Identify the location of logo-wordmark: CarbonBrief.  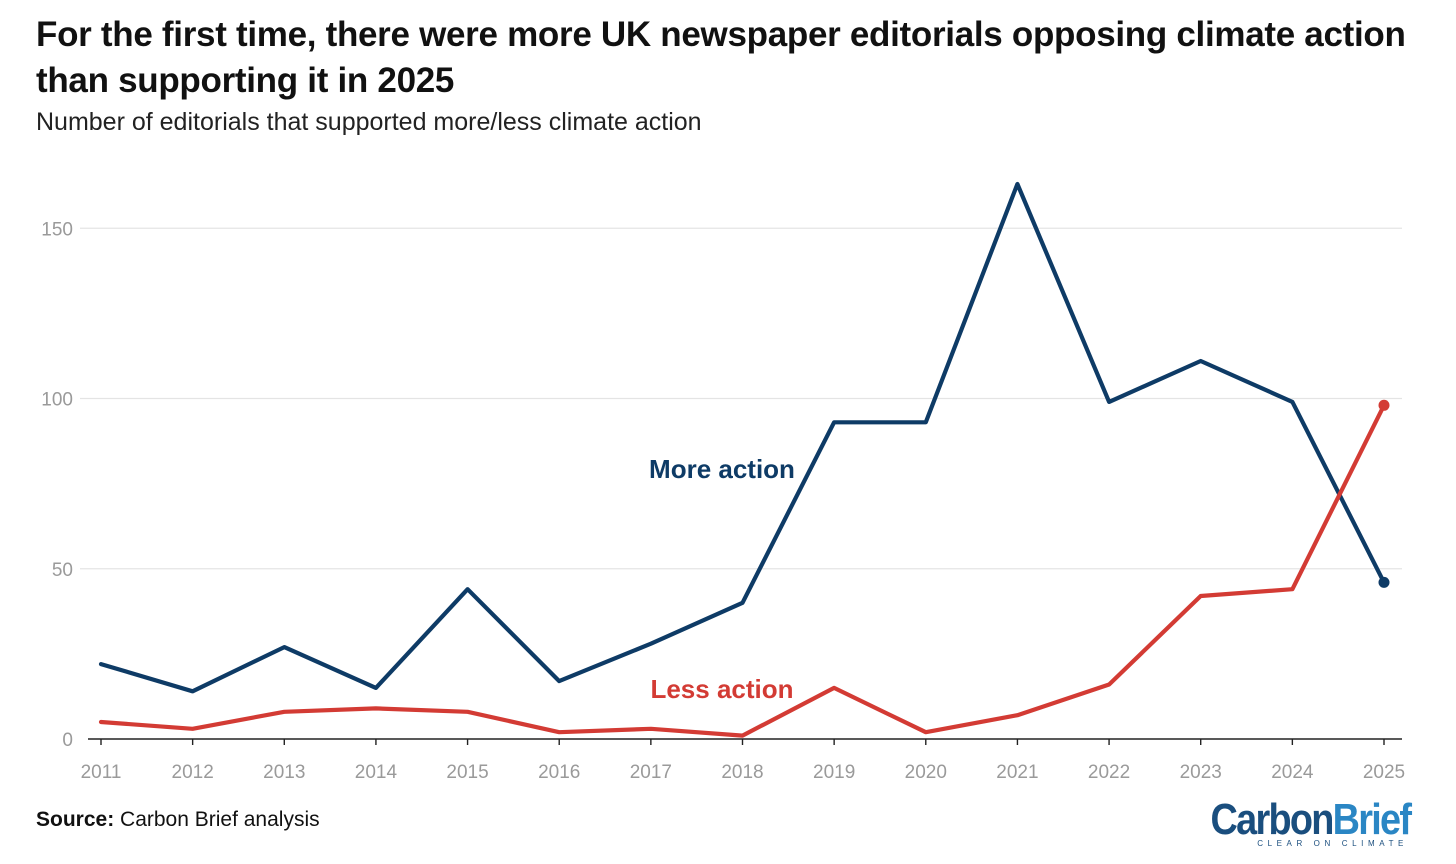
(1310, 819).